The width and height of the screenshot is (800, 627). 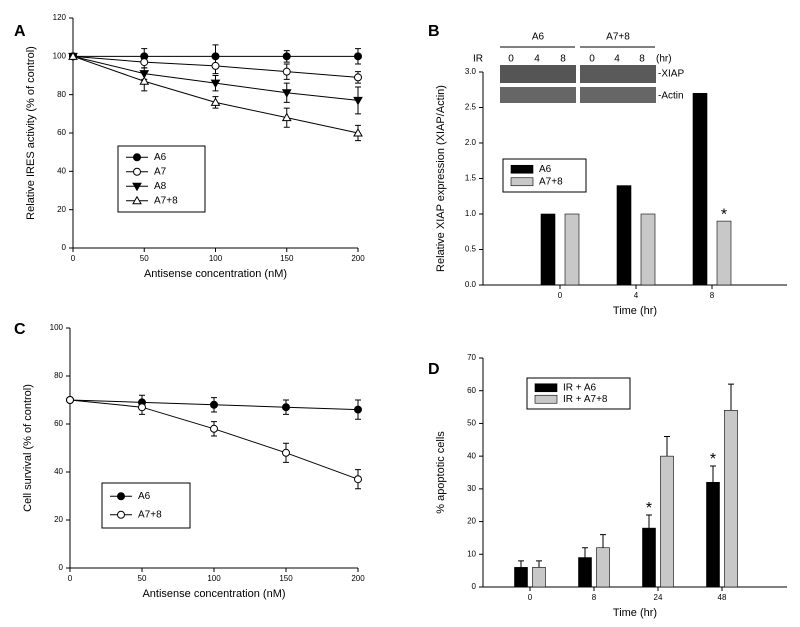 What do you see at coordinates (31, 133) in the screenshot?
I see `y-axis-label: Relative IRES activity (% of control)` at bounding box center [31, 133].